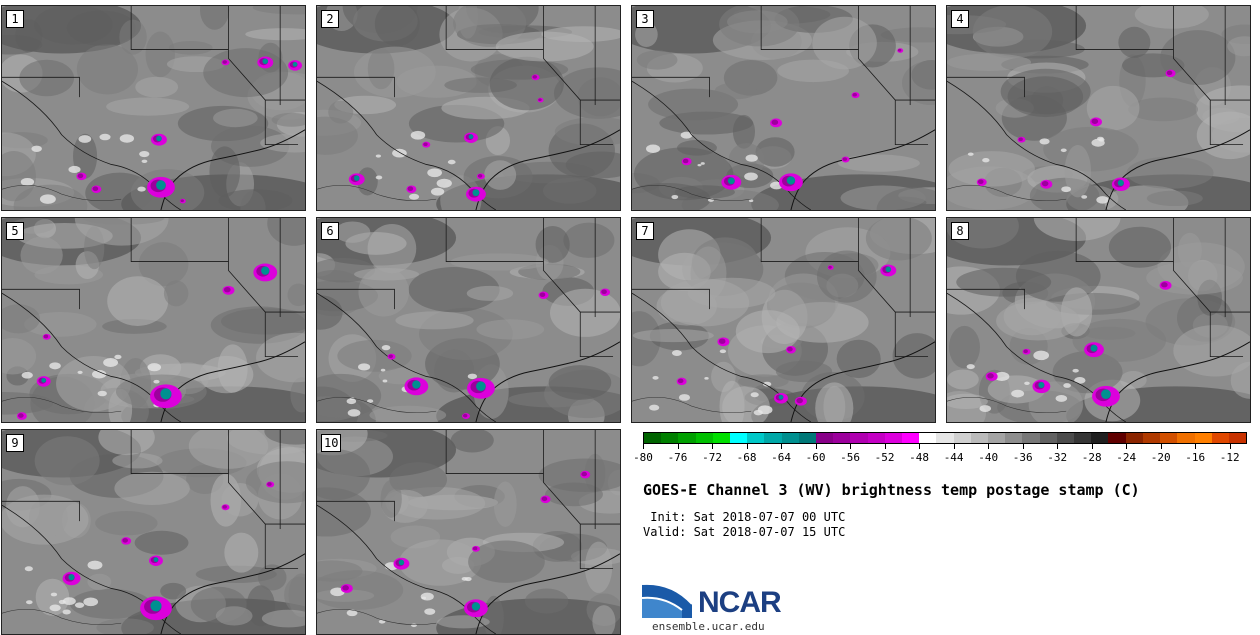 This screenshot has height=635, width=1260. Describe the element at coordinates (746, 457) in the screenshot. I see `colorbar-tick-label: -68` at that location.